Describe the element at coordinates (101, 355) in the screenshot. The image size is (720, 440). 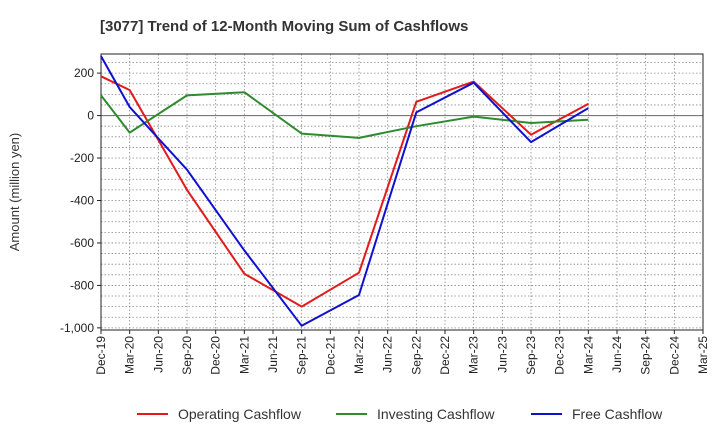
I see `x-tick-label: Dec-19` at that location.